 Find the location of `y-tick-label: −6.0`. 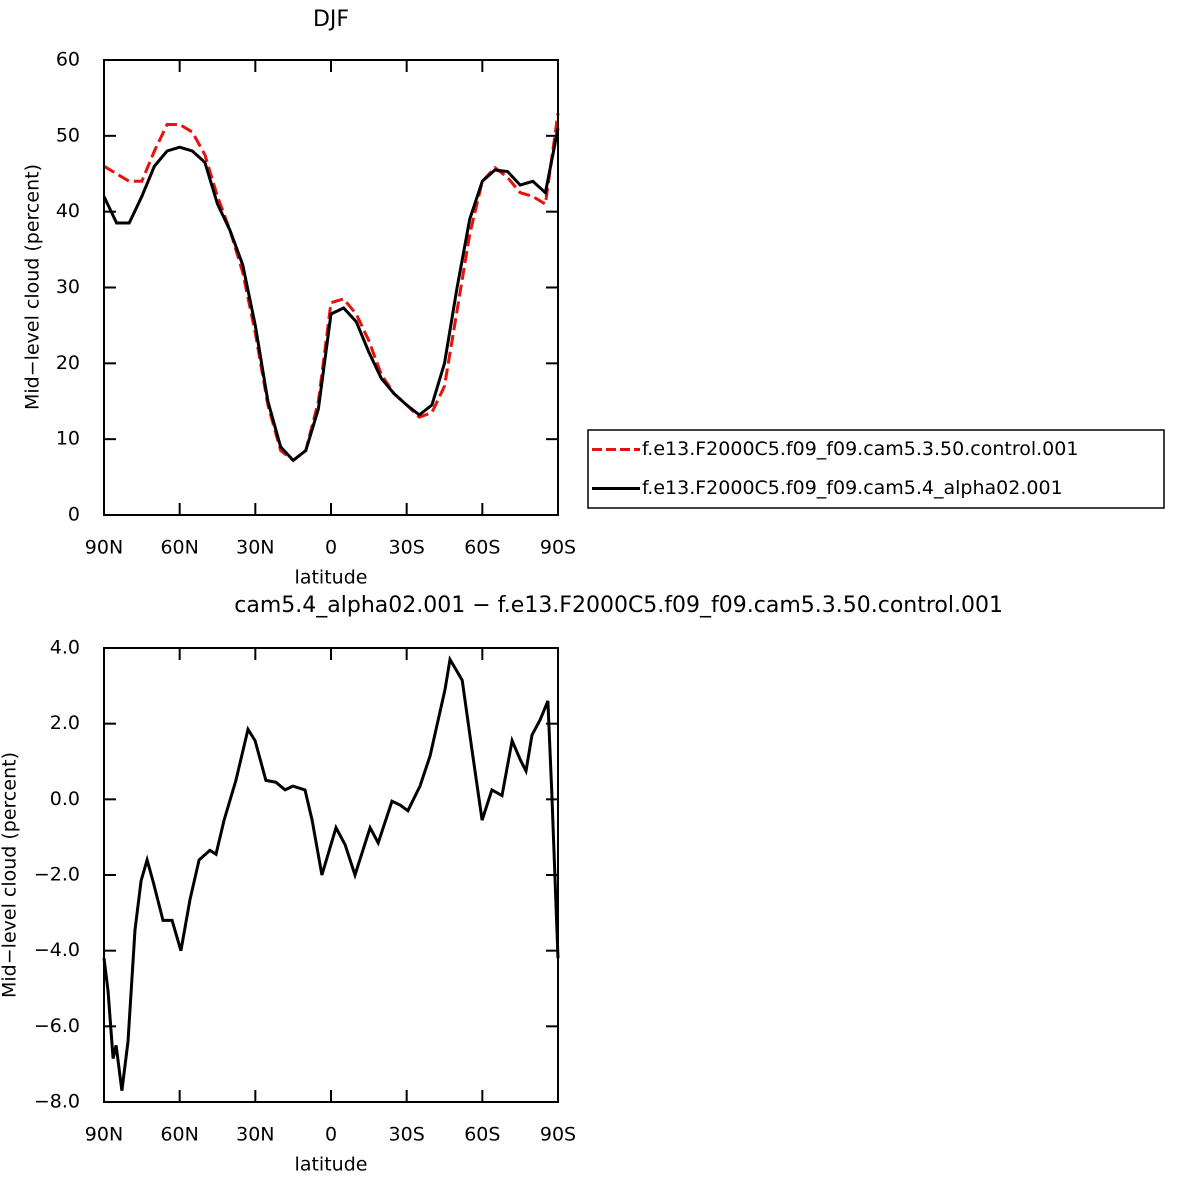

y-tick-label: −6.0 is located at coordinates (57, 1026).